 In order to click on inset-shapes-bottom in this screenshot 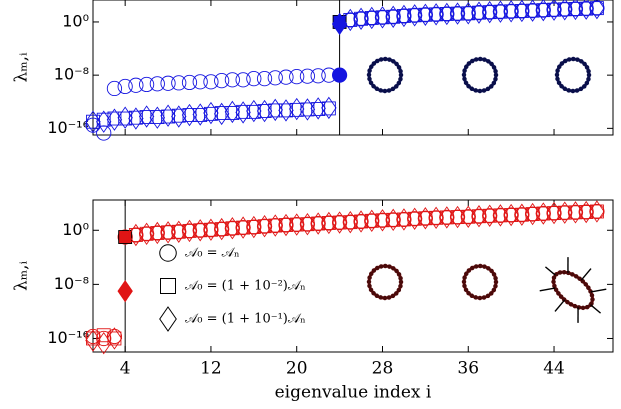, I will do `click(486, 290)`.